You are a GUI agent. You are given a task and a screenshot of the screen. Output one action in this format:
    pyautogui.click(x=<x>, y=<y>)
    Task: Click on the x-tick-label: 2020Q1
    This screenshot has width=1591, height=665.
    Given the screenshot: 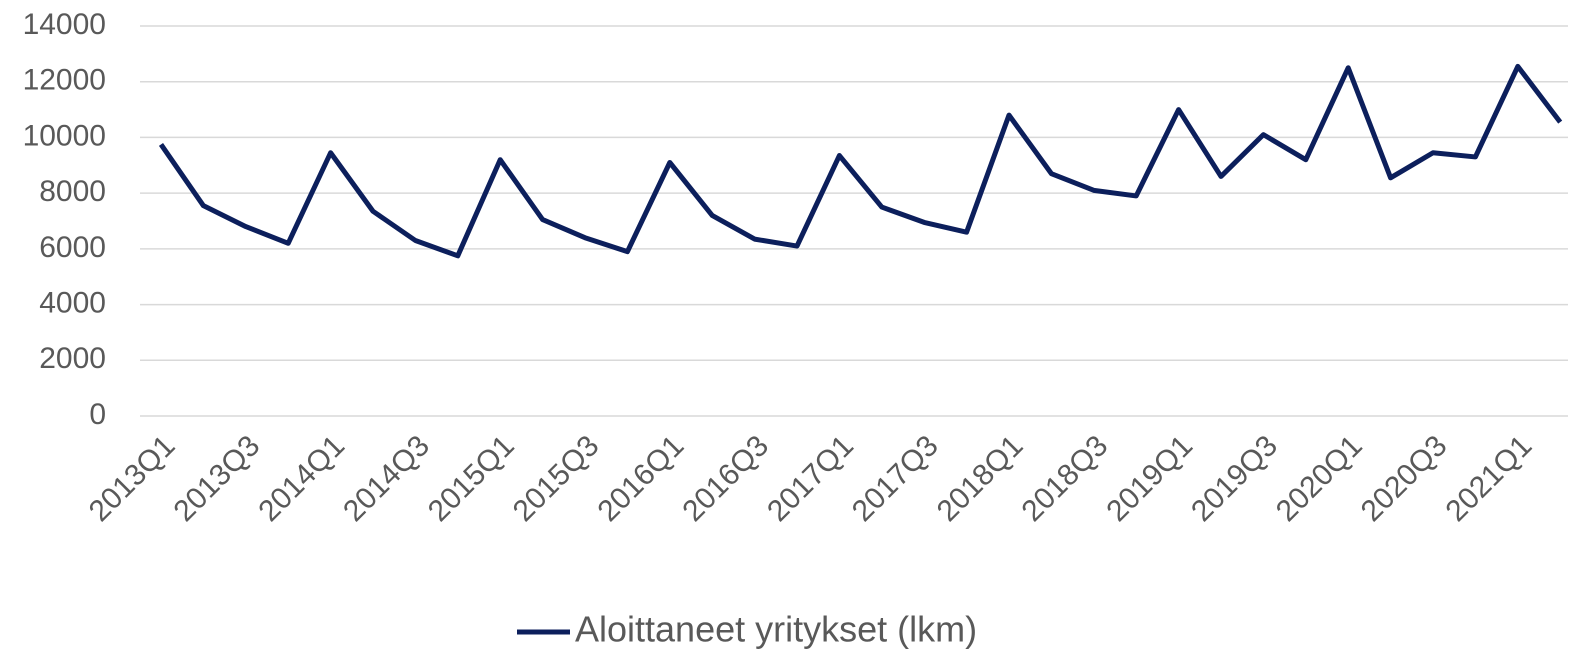 What is the action you would take?
    pyautogui.click(x=1319, y=478)
    